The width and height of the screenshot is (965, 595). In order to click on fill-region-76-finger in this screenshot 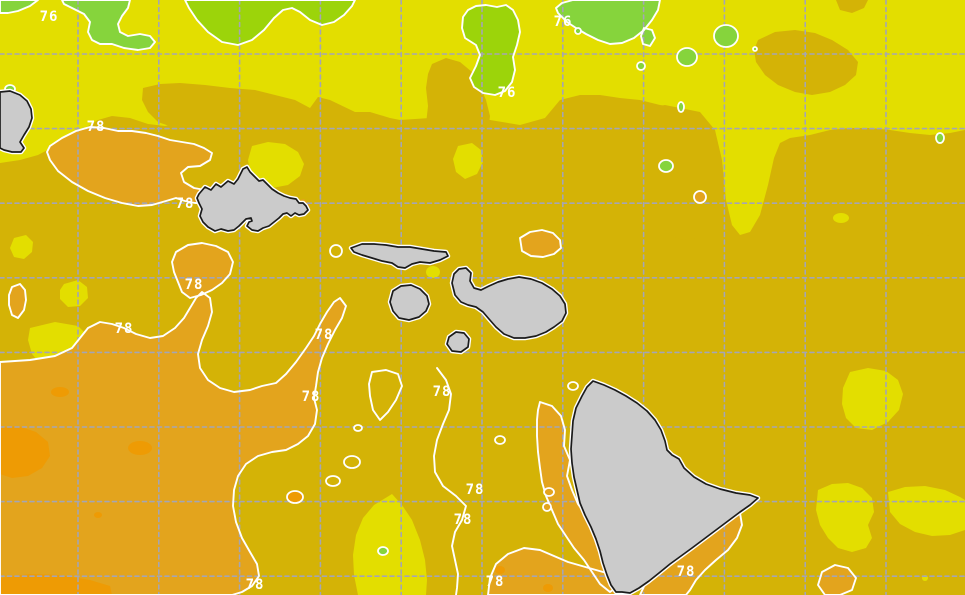, I will do `click(648, 37)`.